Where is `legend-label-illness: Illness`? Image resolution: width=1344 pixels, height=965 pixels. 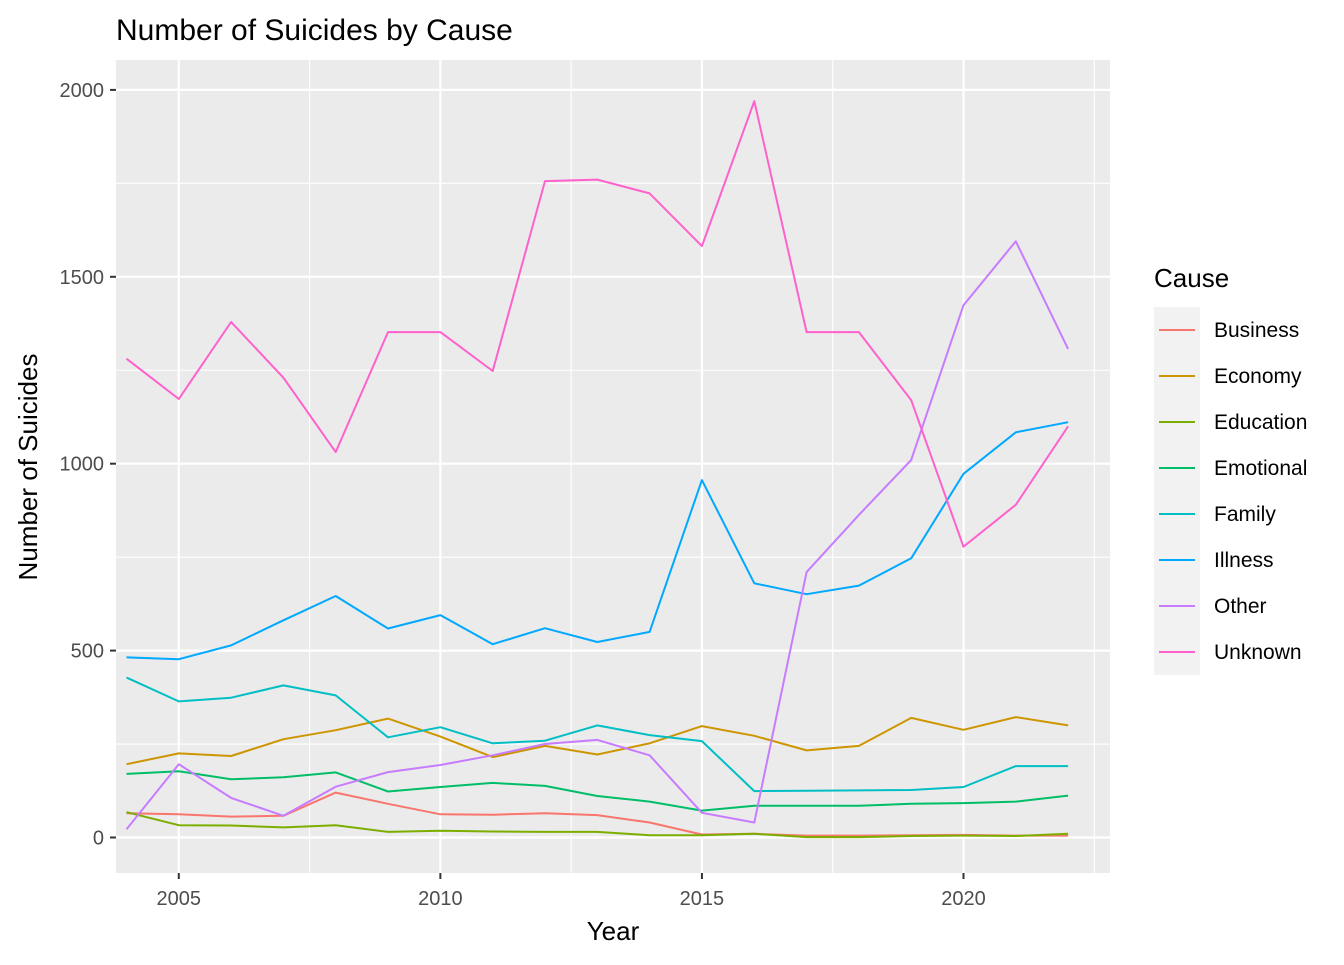
legend-label-illness: Illness is located at coordinates (1244, 560).